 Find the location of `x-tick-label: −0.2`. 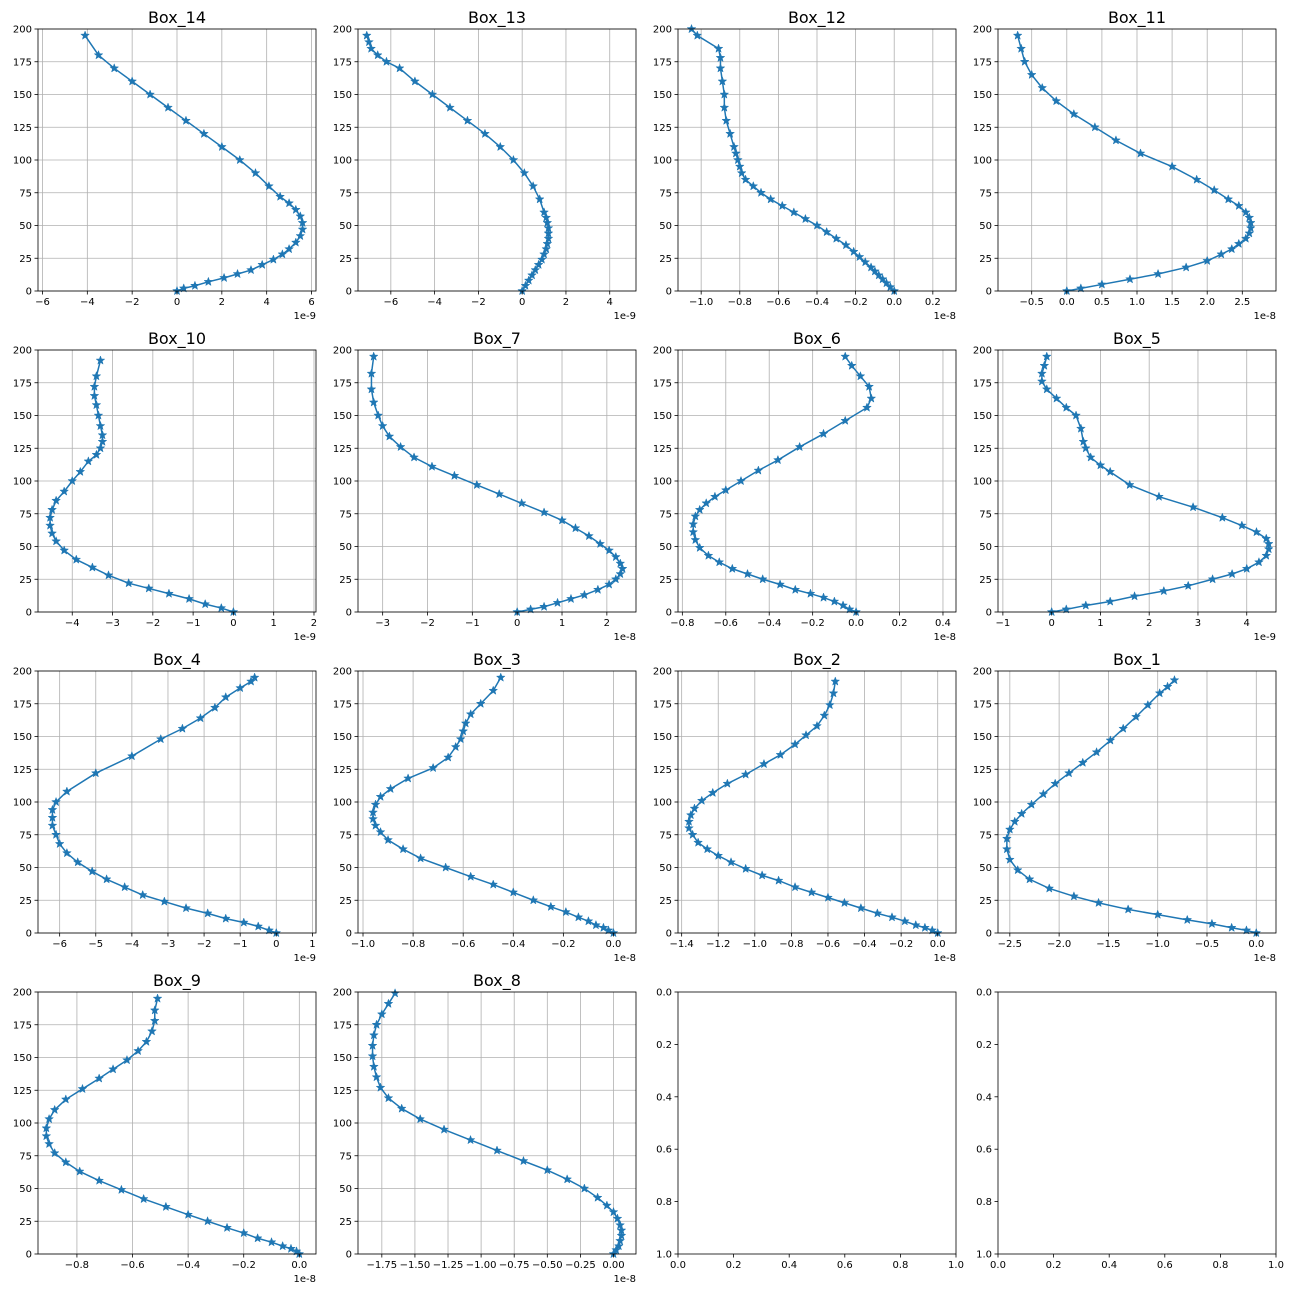

x-tick-label: −0.2 is located at coordinates (563, 944).